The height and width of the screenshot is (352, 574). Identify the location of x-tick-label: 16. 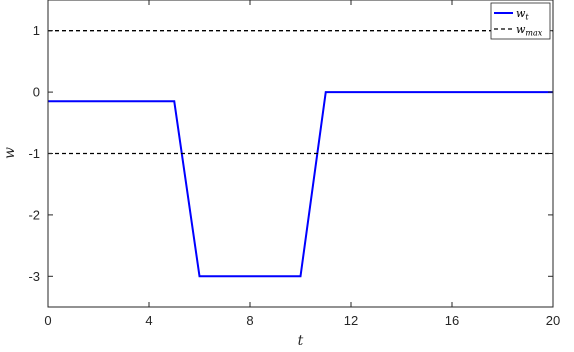
(452, 320).